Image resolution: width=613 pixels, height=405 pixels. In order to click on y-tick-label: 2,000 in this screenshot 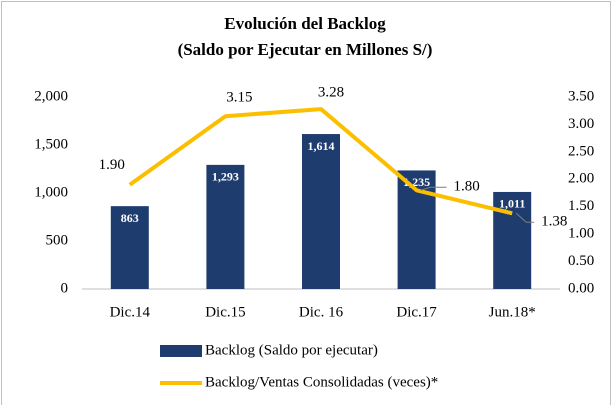, I will do `click(51, 96)`.